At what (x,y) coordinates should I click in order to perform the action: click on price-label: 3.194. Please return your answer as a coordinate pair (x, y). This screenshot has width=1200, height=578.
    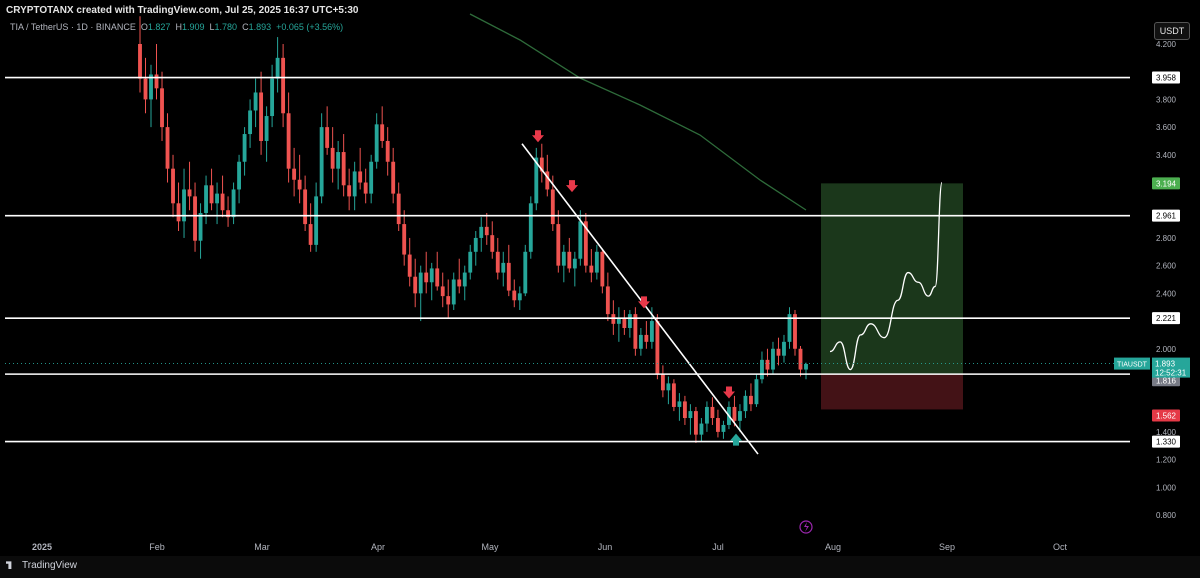
    Looking at the image, I should click on (1166, 183).